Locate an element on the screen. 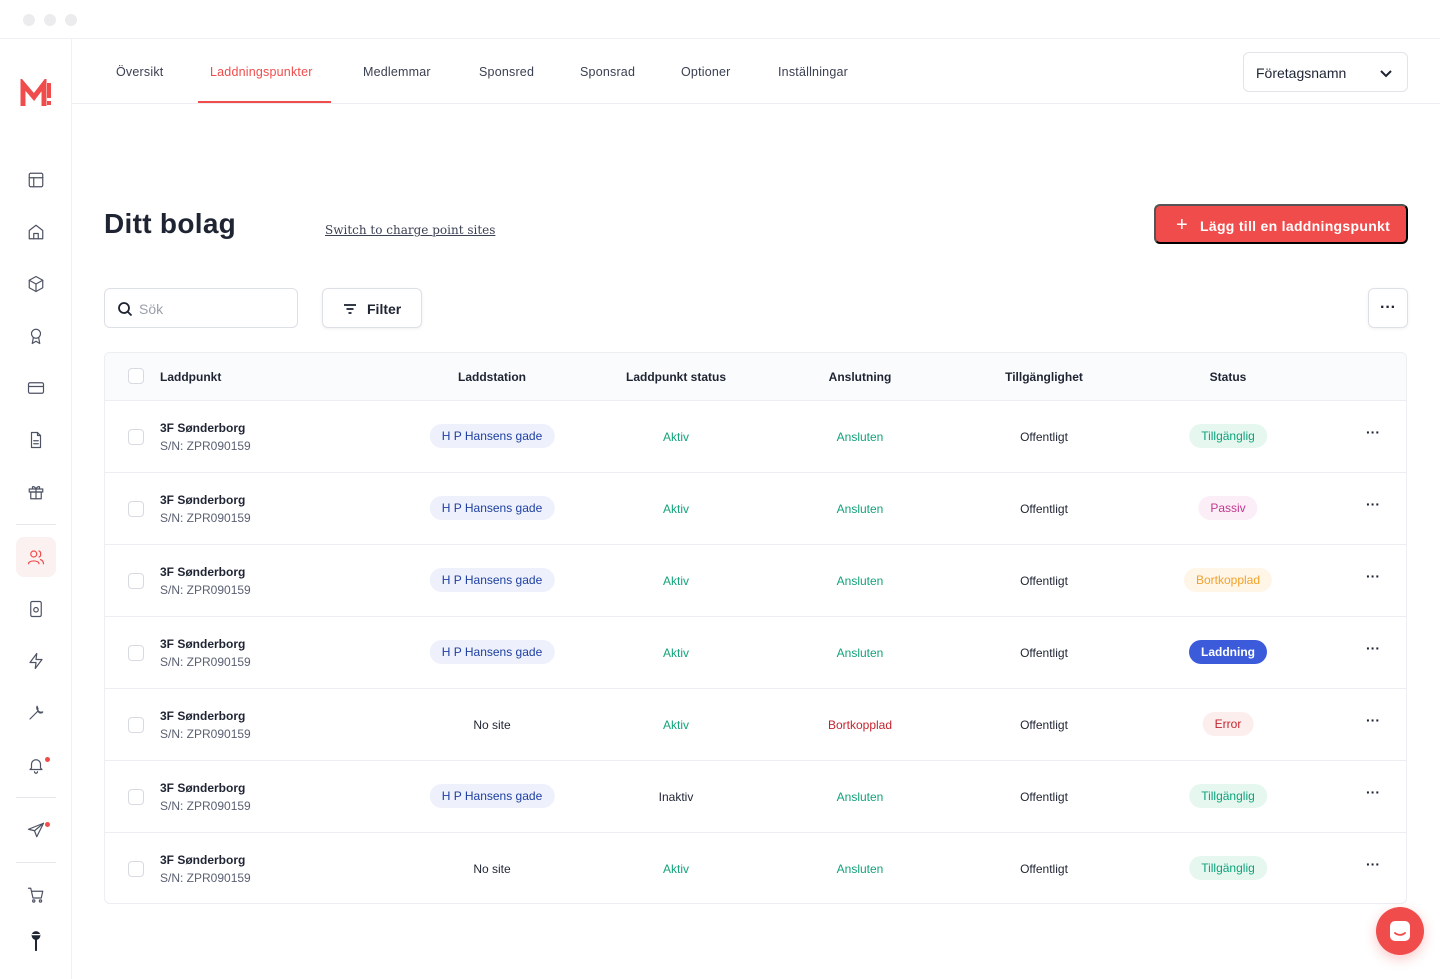 The image size is (1440, 979). switch-to-sites-link: Switch to charge point sites is located at coordinates (410, 230).